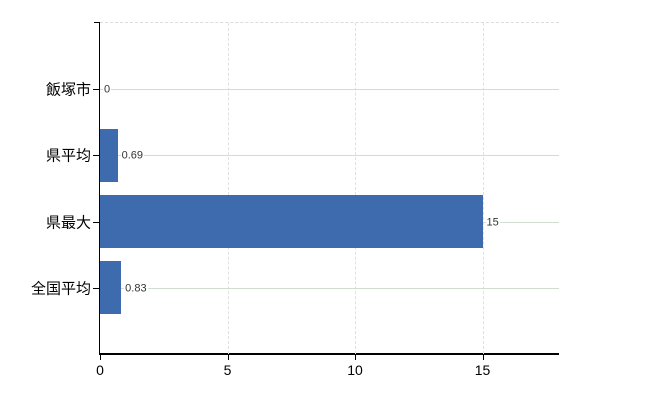 The image size is (650, 400). Describe the element at coordinates (60, 289) in the screenshot. I see `category-label: 全国平均` at that location.